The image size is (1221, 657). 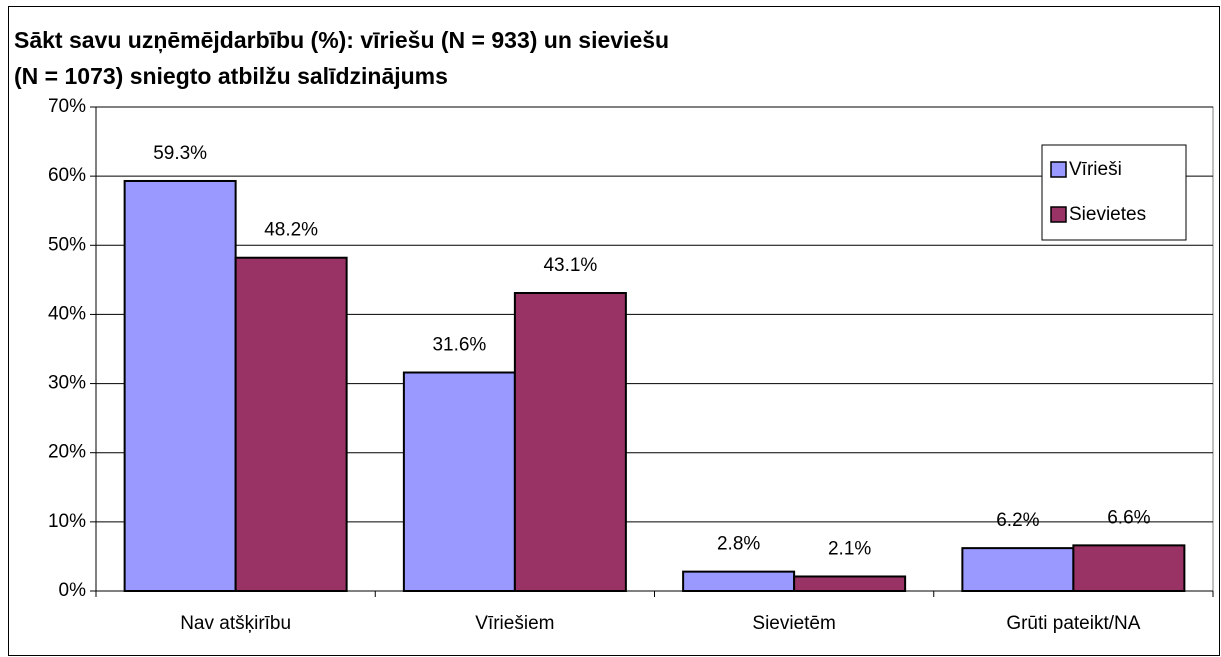 I want to click on value-label: 6.2%, so click(x=1017, y=520).